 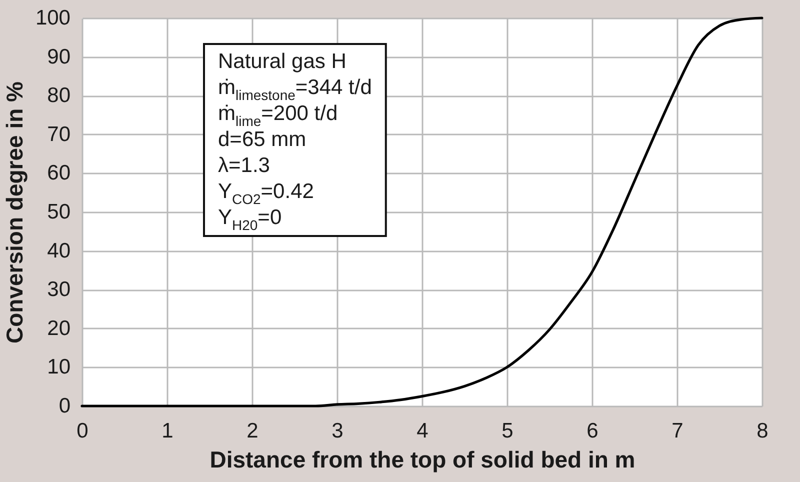 I want to click on y-tick-label: 60, so click(x=58, y=173).